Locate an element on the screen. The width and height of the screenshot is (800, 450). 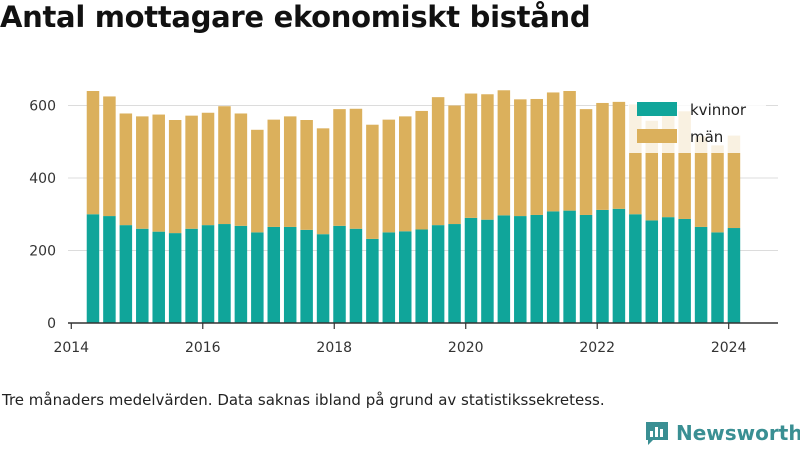
y-tick-label: 400 is located at coordinates (42, 179).